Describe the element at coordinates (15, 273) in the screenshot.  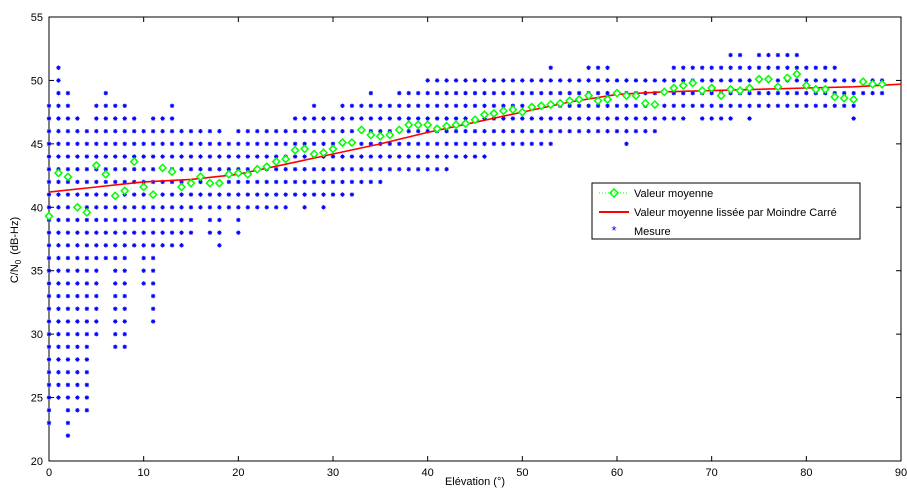
I see `y-axis-label-main: C/N` at that location.